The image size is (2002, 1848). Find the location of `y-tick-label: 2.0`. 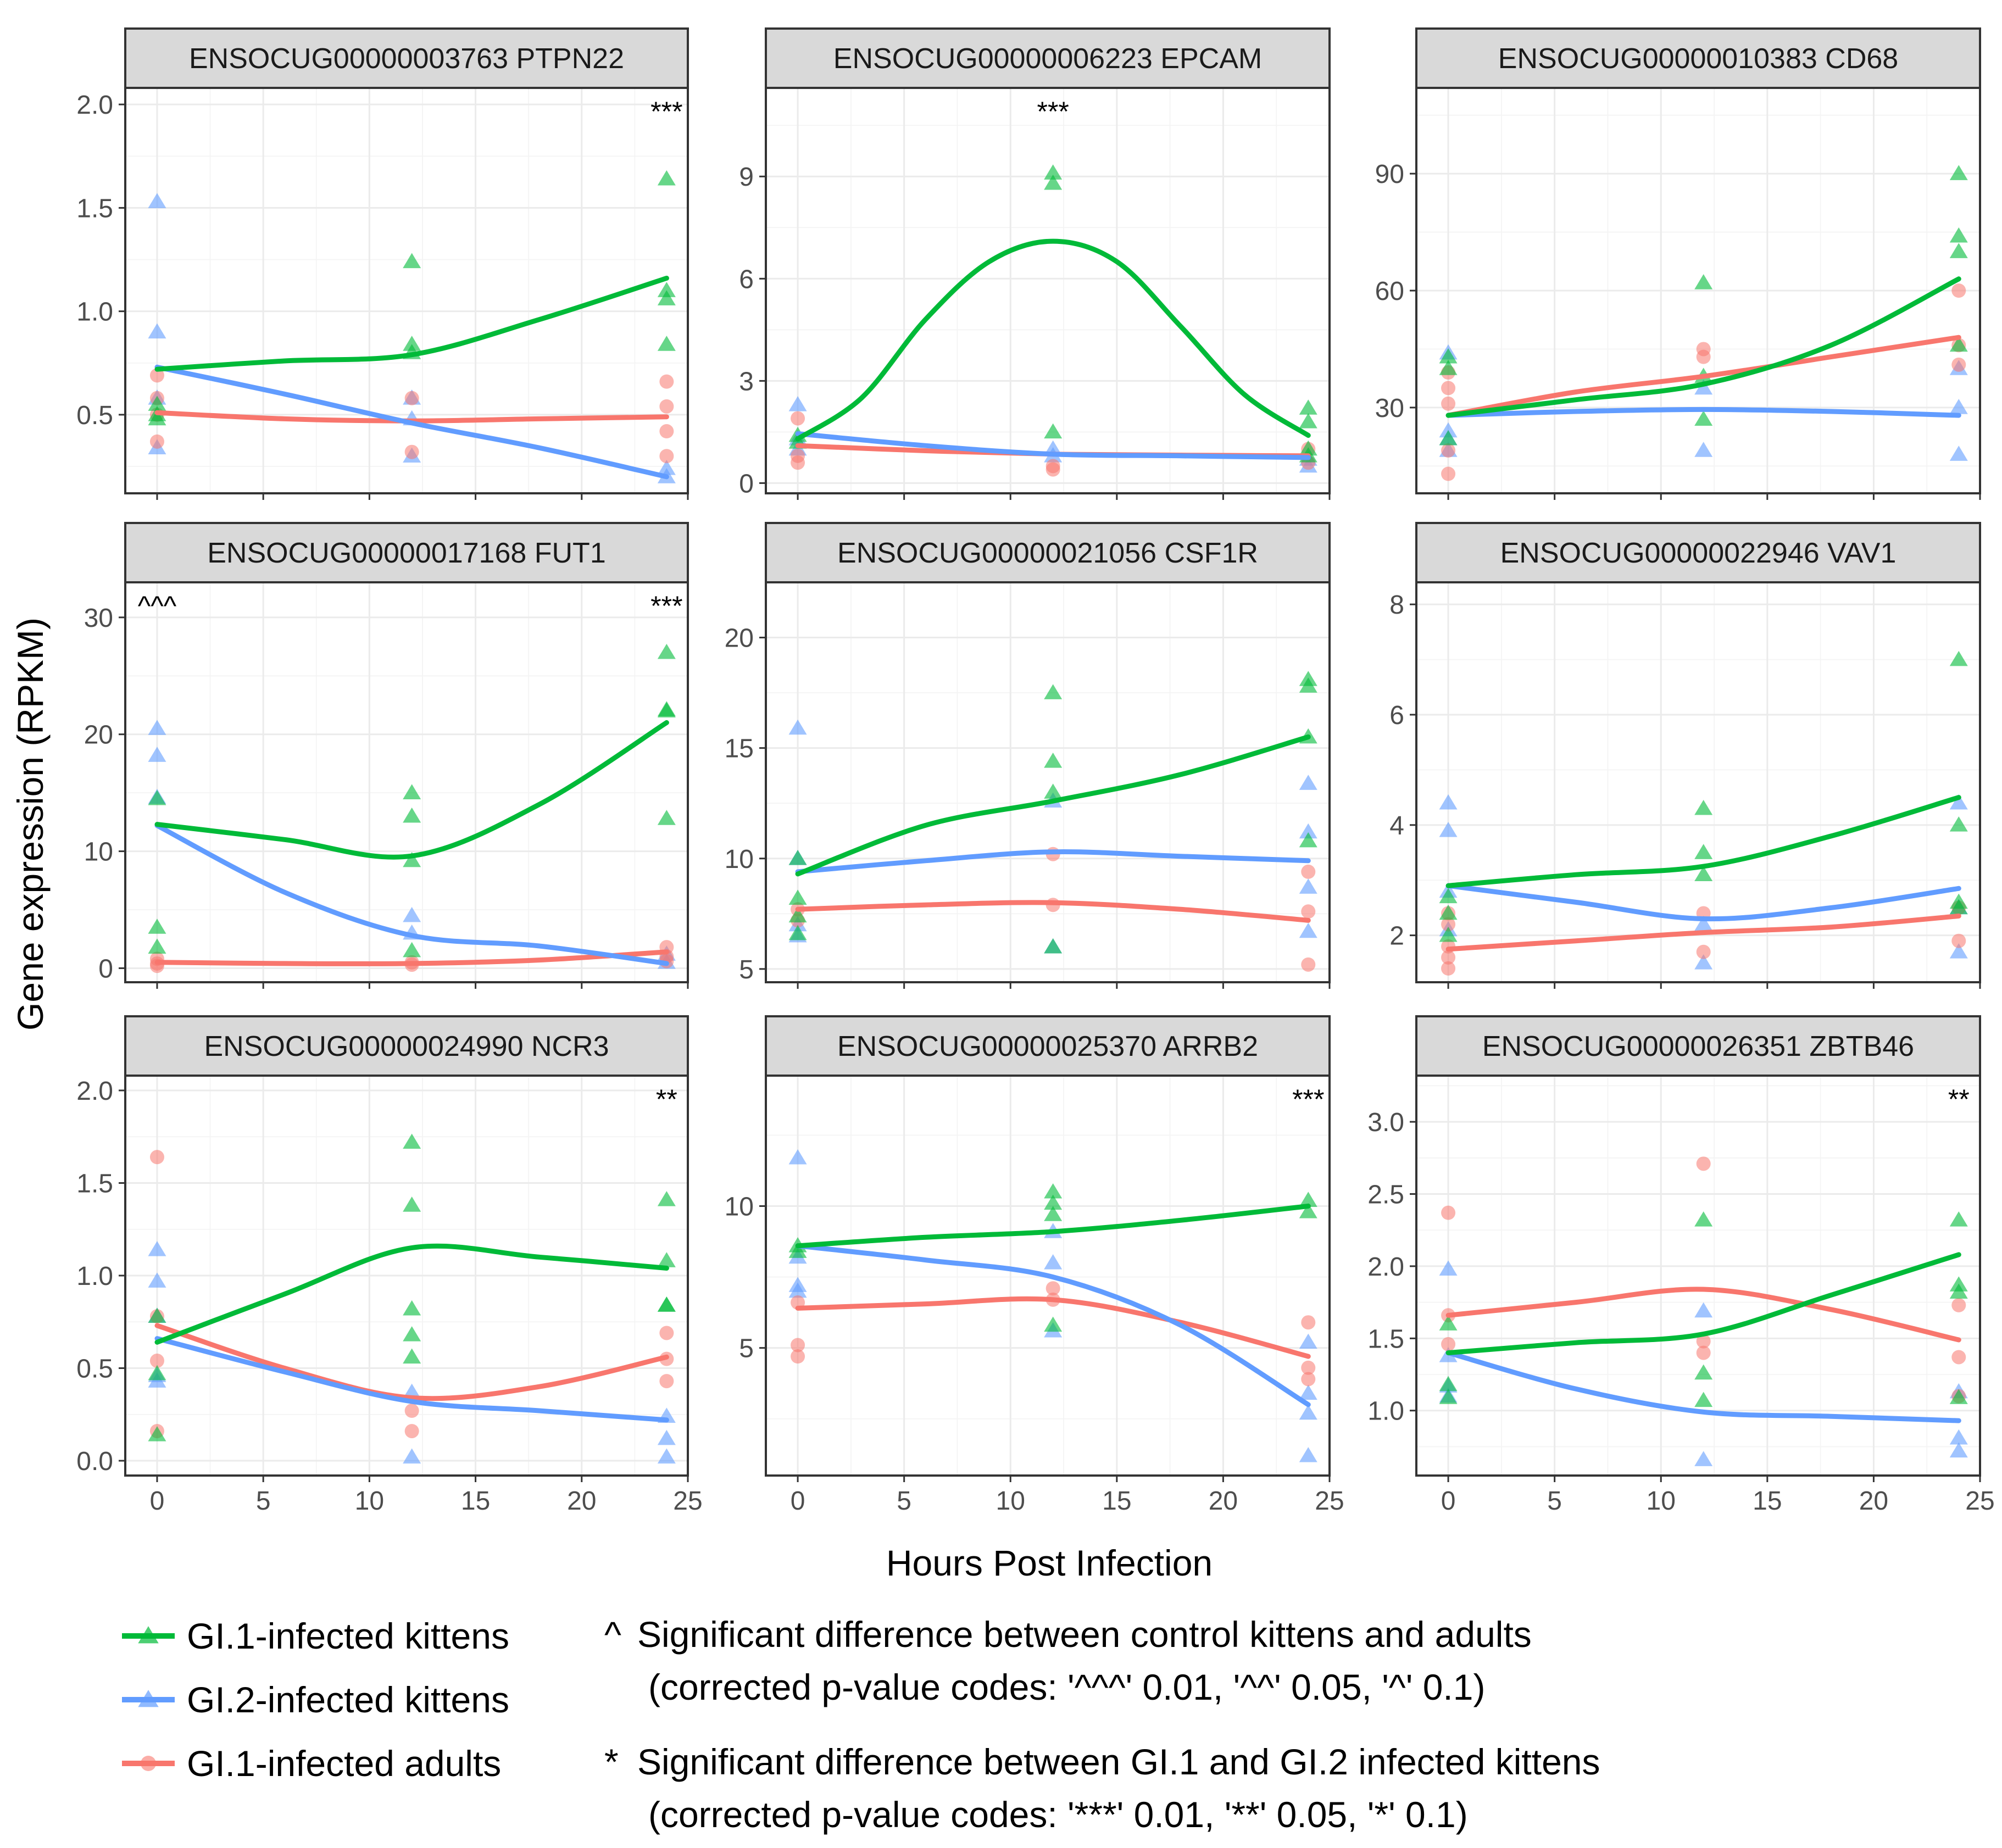

y-tick-label: 2.0 is located at coordinates (94, 105).